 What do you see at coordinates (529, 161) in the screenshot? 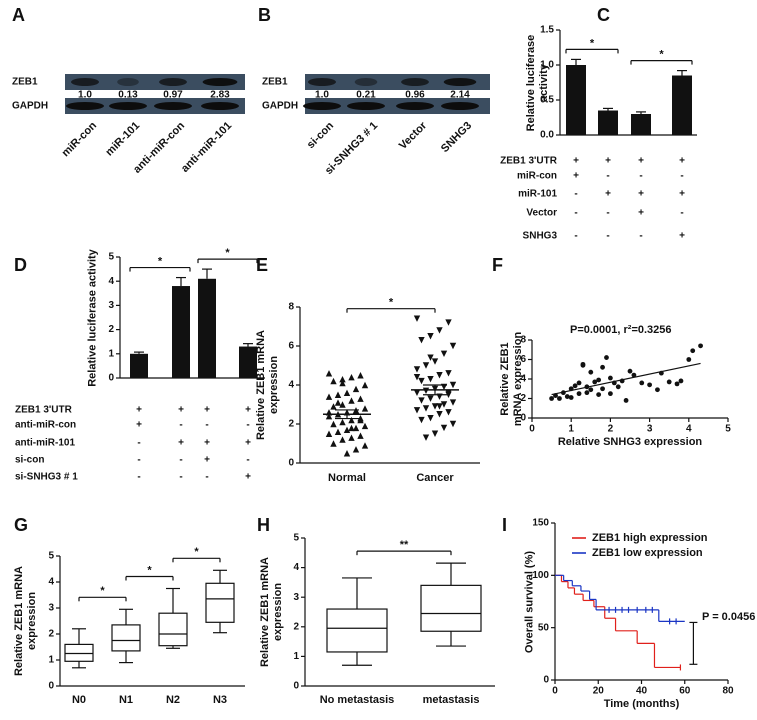
I see `condition-label: ZEB1 3'UTR` at bounding box center [529, 161].